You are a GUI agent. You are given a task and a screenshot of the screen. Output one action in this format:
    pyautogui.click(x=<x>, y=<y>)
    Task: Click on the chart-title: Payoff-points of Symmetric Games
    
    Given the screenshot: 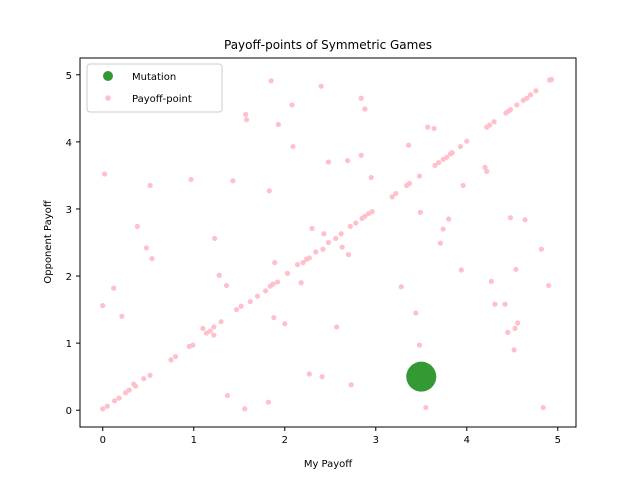 What is the action you would take?
    pyautogui.click(x=328, y=45)
    